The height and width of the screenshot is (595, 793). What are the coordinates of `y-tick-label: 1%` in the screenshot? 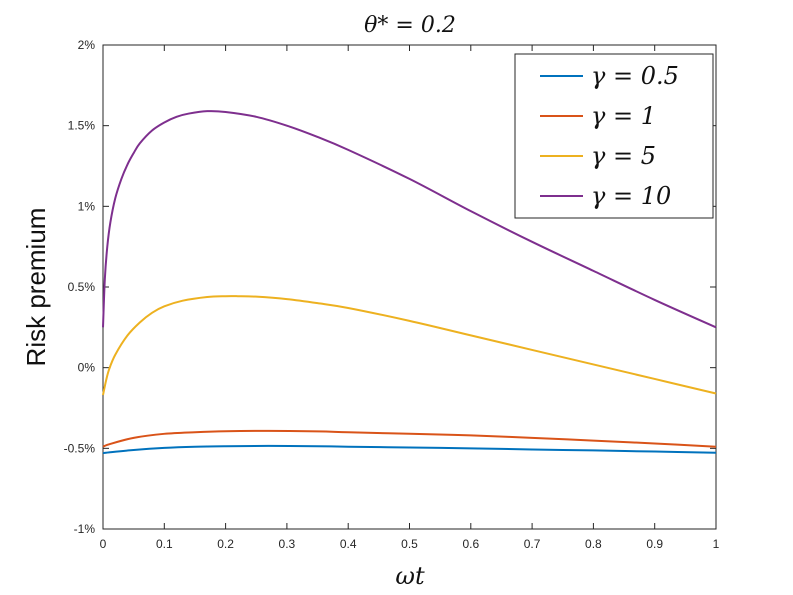 It's located at (87, 206).